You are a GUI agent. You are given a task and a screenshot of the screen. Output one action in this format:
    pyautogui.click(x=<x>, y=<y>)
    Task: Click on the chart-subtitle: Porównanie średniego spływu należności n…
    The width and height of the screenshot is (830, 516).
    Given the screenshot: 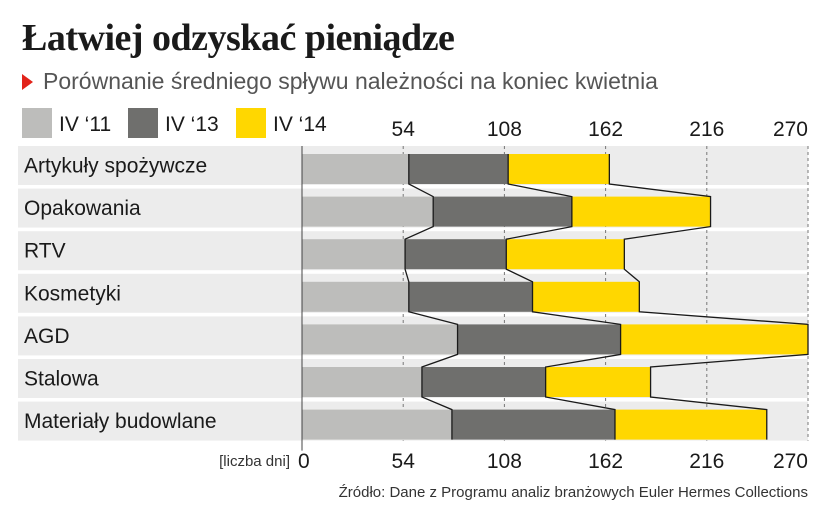 What is the action you would take?
    pyautogui.click(x=340, y=81)
    